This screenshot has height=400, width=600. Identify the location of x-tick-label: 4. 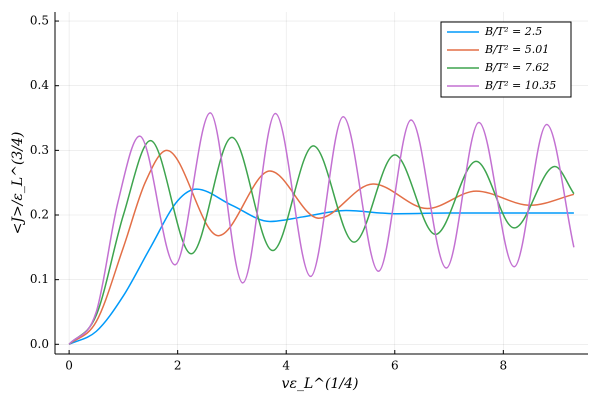
(286, 366).